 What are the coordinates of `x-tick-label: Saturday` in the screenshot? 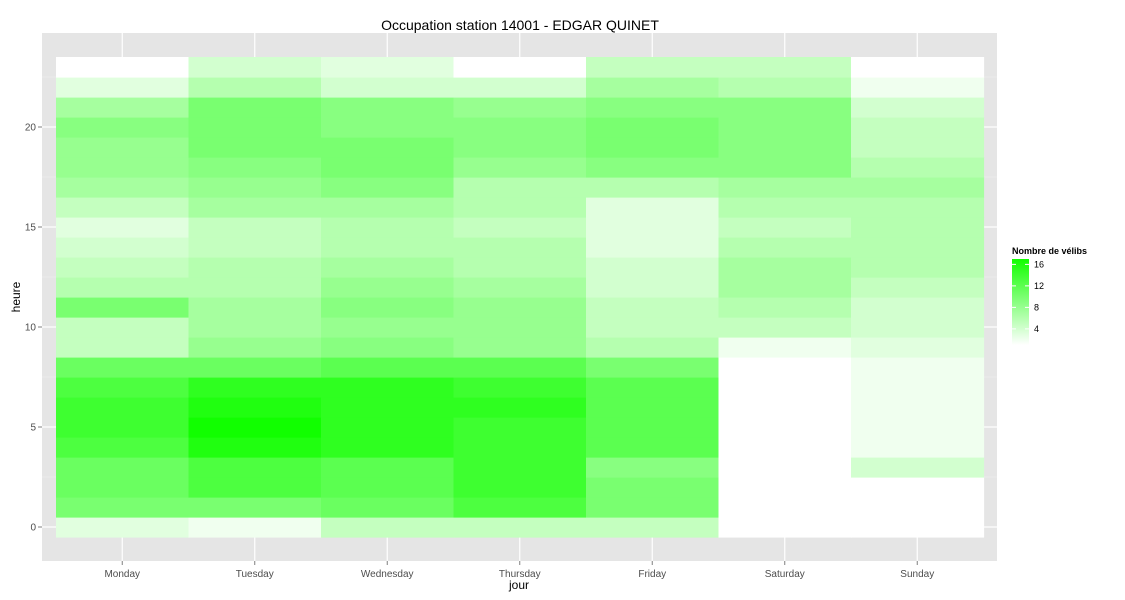 It's located at (785, 574).